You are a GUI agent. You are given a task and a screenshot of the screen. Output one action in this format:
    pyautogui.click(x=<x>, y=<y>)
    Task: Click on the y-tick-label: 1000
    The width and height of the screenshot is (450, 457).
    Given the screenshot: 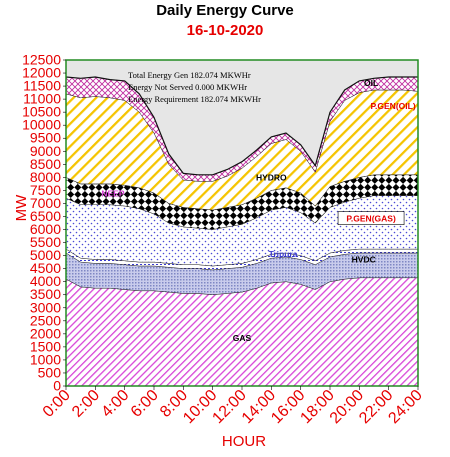 What is the action you would take?
    pyautogui.click(x=45, y=359)
    